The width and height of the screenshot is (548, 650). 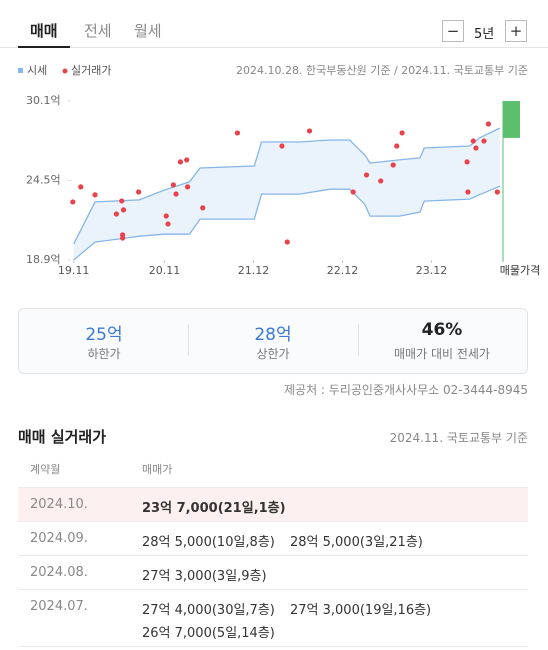 I want to click on section-note: 2024.11. 국토교통부 기준, so click(x=458, y=438).